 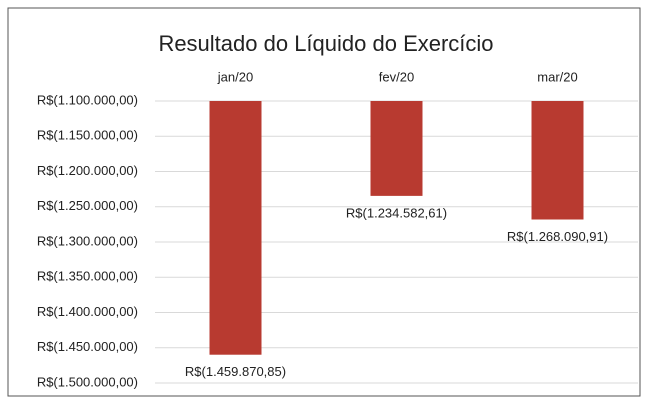 I want to click on y-tick-label: R$(1.100.000,00), so click(x=87, y=99).